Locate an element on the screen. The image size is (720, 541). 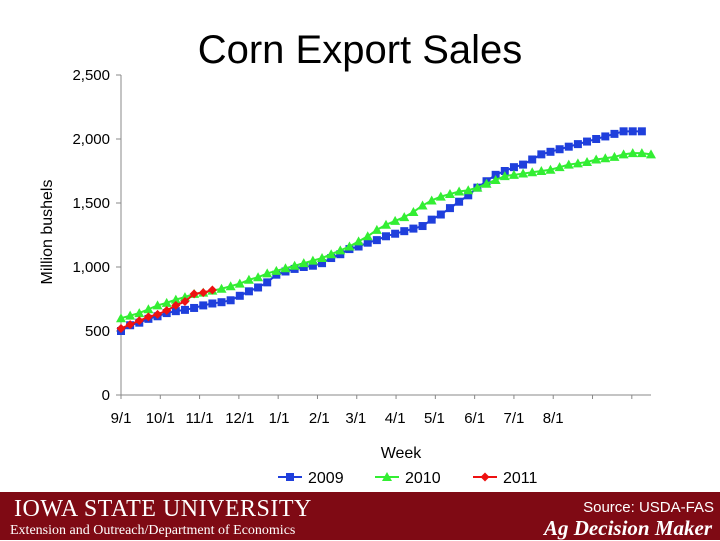
x-tick-label: 2/1 is located at coordinates (319, 418).